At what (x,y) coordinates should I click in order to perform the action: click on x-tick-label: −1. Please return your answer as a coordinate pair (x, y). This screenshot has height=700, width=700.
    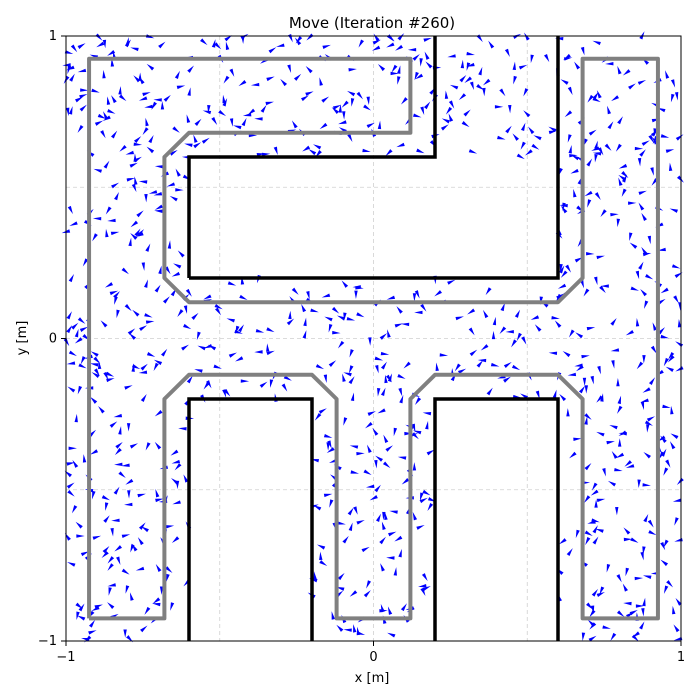
    Looking at the image, I should click on (65, 657).